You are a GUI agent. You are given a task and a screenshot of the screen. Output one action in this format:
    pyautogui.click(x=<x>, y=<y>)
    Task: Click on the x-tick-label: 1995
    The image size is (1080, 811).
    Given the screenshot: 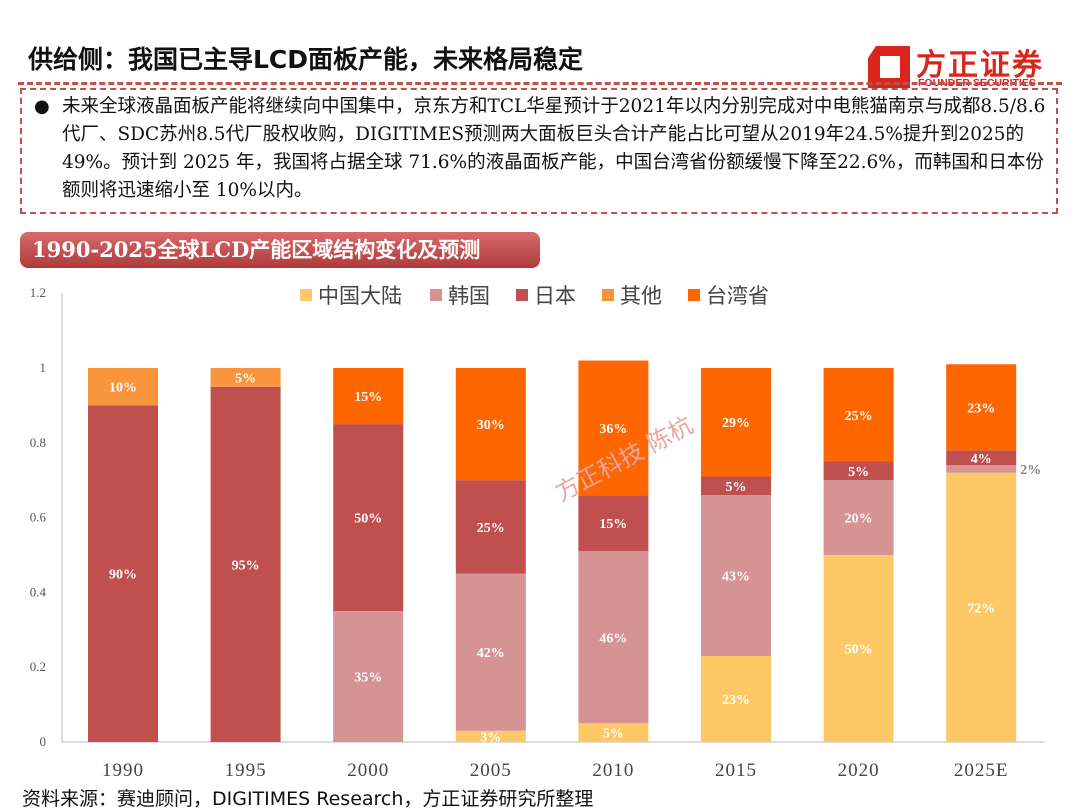 What is the action you would take?
    pyautogui.click(x=246, y=770)
    